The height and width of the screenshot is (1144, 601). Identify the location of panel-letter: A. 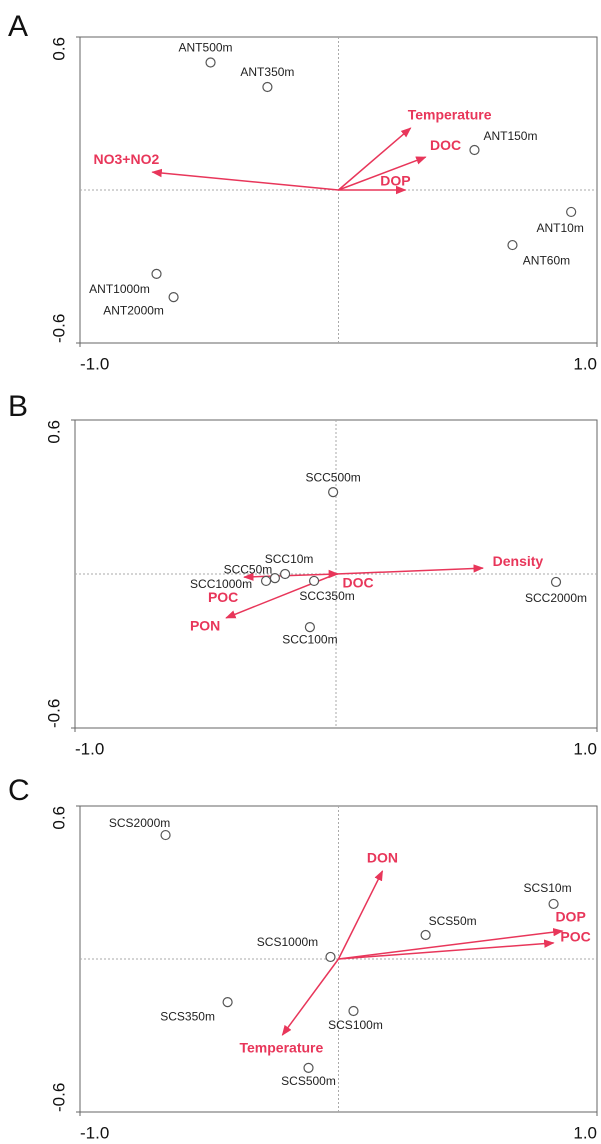
(18, 26).